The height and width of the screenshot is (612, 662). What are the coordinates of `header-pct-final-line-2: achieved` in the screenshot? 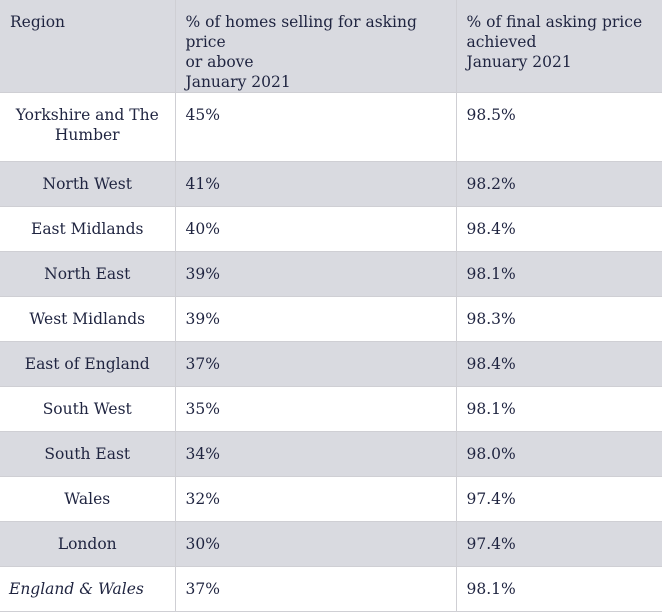 It's located at (501, 42).